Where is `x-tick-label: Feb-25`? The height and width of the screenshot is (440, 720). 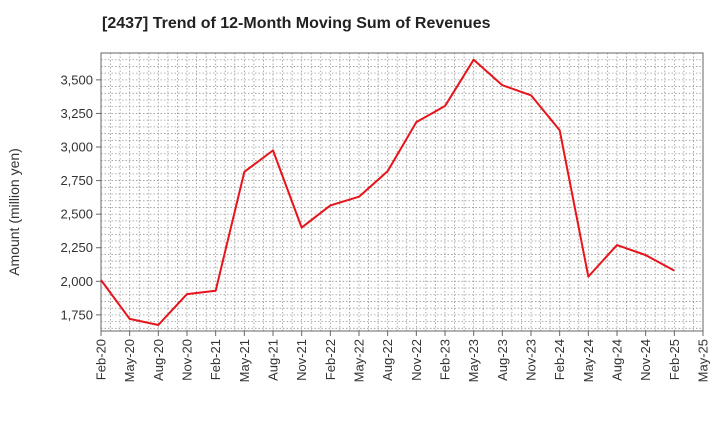
x-tick-label: Feb-25 is located at coordinates (674, 359).